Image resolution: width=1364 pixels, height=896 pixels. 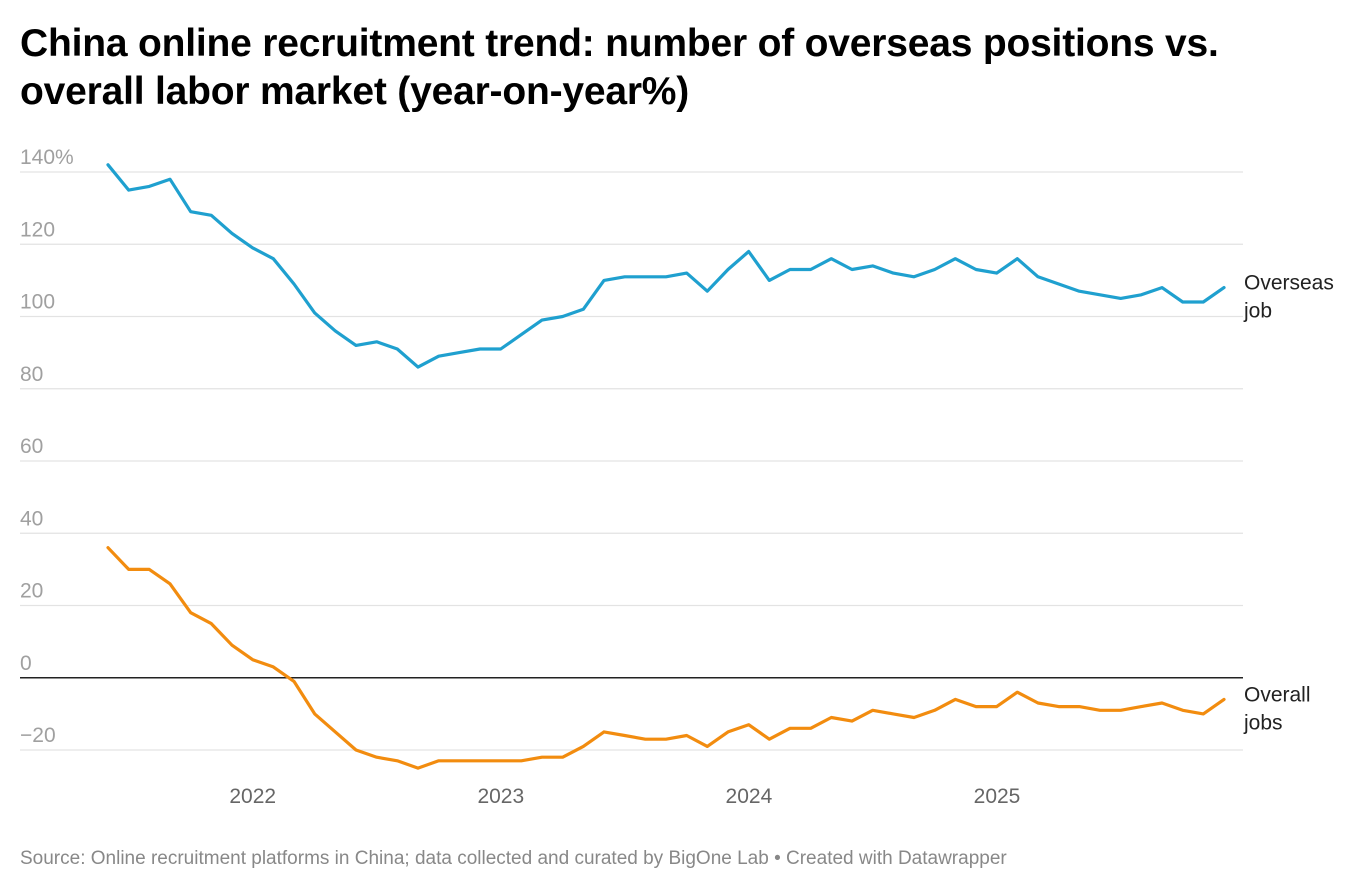 I want to click on y-tick-label: 60, so click(x=31, y=446).